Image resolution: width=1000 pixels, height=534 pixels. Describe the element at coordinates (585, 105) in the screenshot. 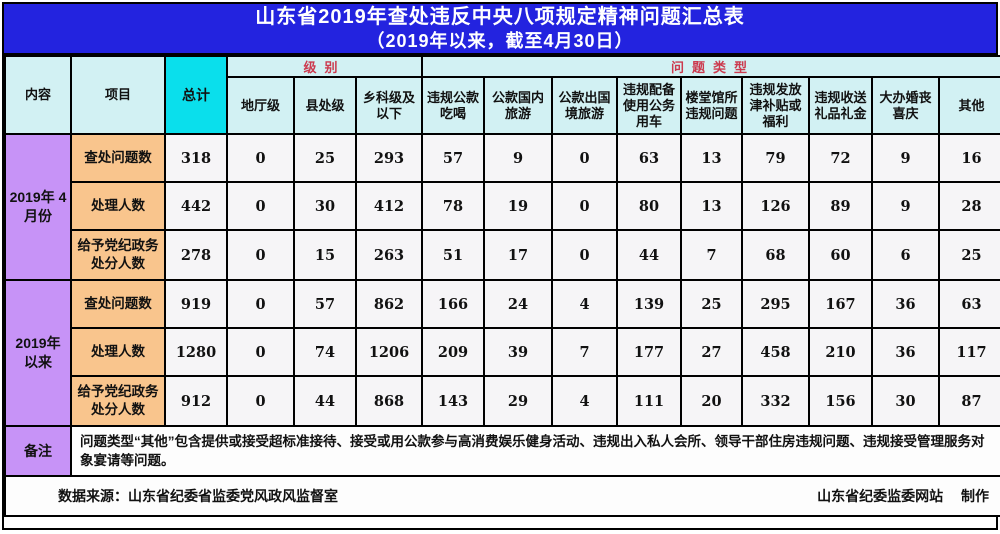

I see `header-type-col: 公款出国境旅游` at that location.